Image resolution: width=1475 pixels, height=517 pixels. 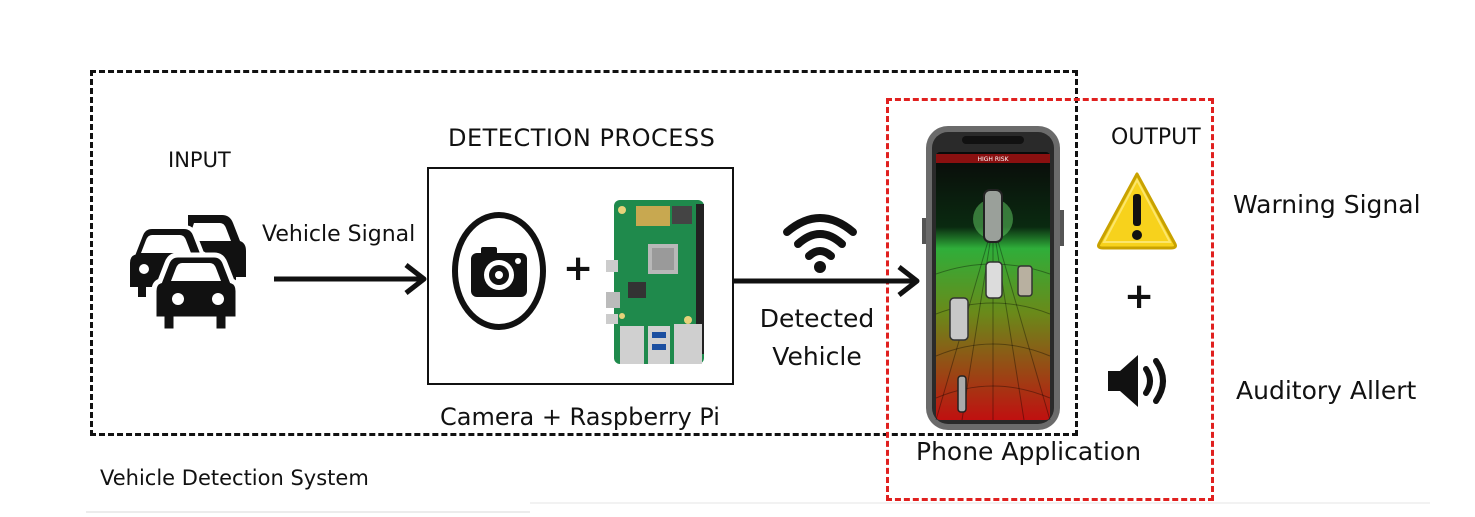 What do you see at coordinates (826, 281) in the screenshot?
I see `output-arrow` at bounding box center [826, 281].